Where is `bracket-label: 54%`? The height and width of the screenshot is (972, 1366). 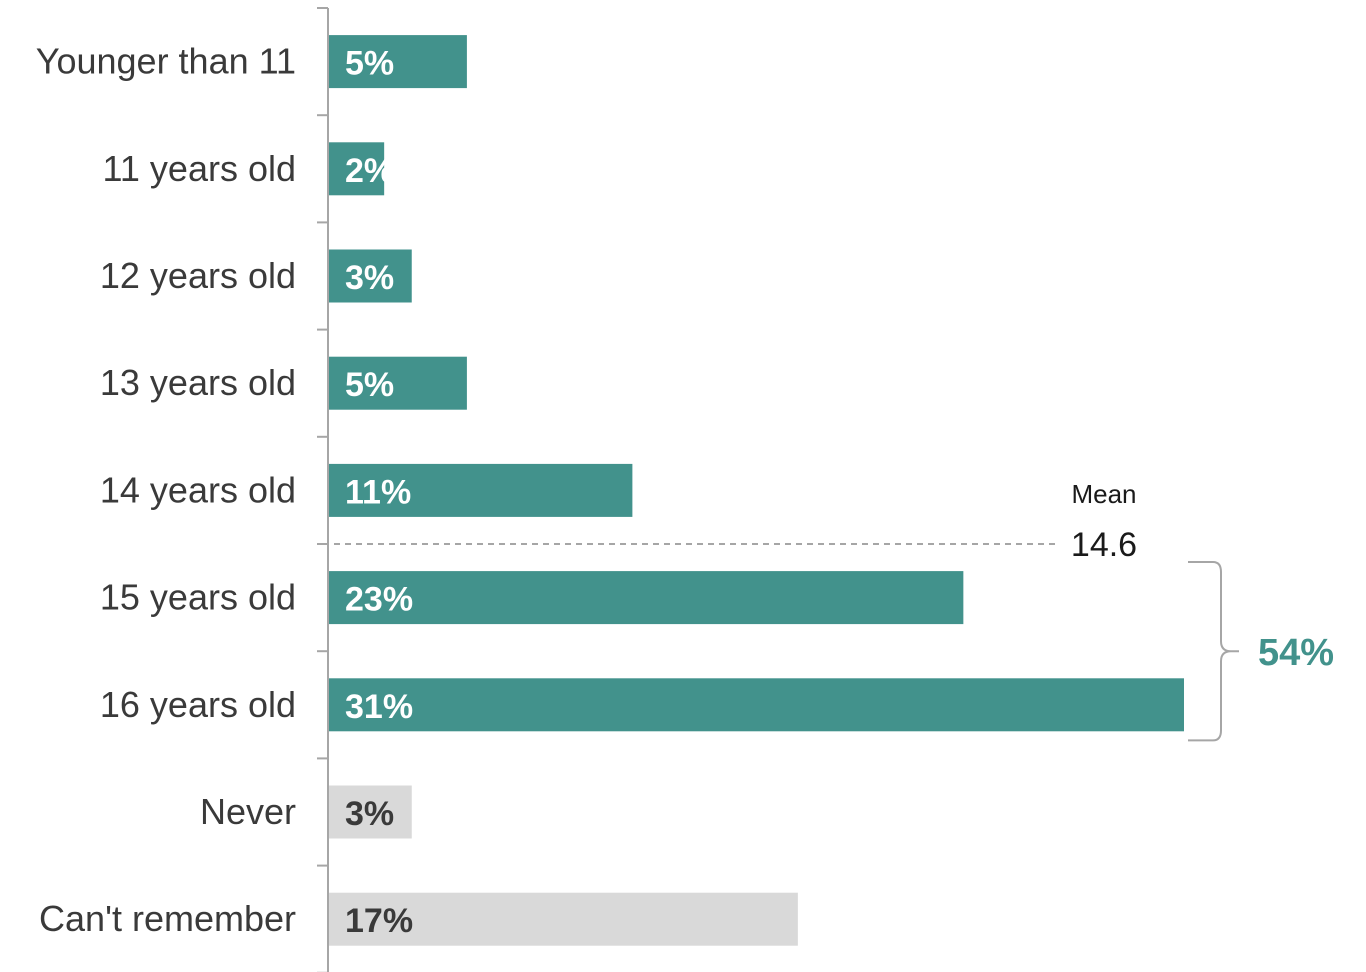 bracket-label: 54% is located at coordinates (1296, 653).